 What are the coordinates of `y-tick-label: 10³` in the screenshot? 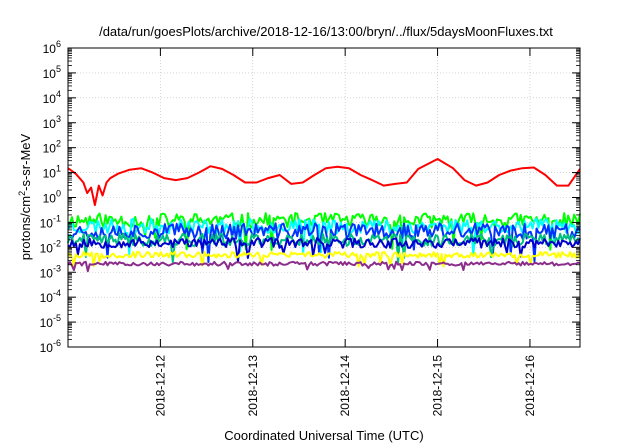 It's located at (52, 122).